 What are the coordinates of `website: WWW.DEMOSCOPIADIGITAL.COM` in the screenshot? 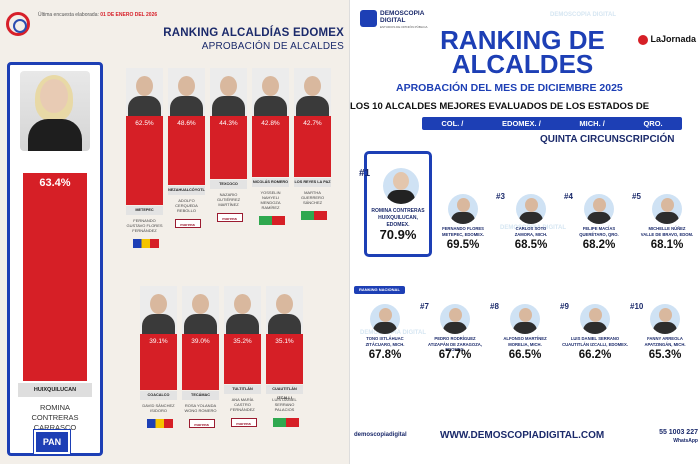 It's located at (522, 435).